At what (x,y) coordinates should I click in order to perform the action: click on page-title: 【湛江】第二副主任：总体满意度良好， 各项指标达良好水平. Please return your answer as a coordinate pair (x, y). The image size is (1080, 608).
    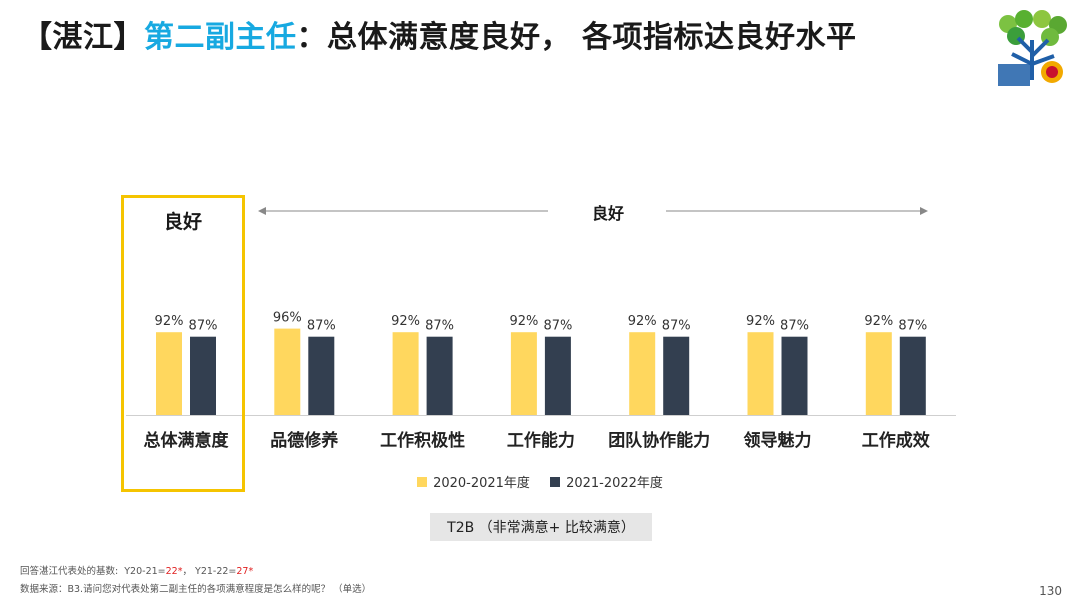
    Looking at the image, I should click on (439, 35).